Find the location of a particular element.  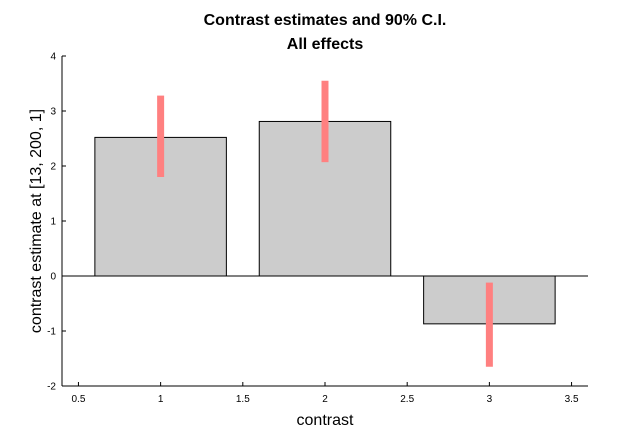

x-tick-label-1: 1 is located at coordinates (161, 399).